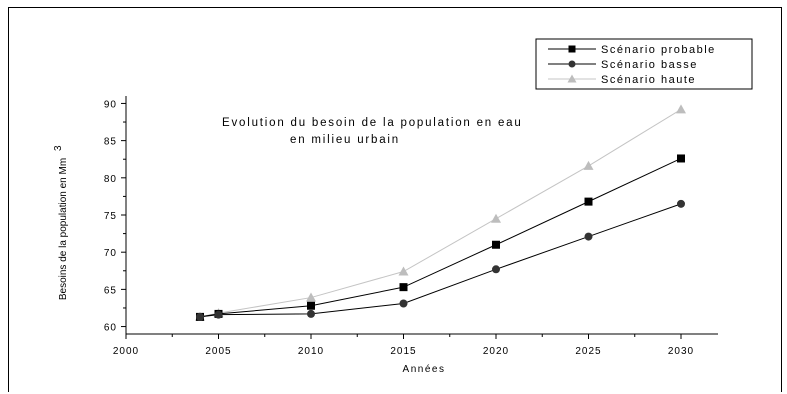 This screenshot has width=787, height=394. I want to click on y-axis-title: Besoins de la population en Mm, so click(63, 229).